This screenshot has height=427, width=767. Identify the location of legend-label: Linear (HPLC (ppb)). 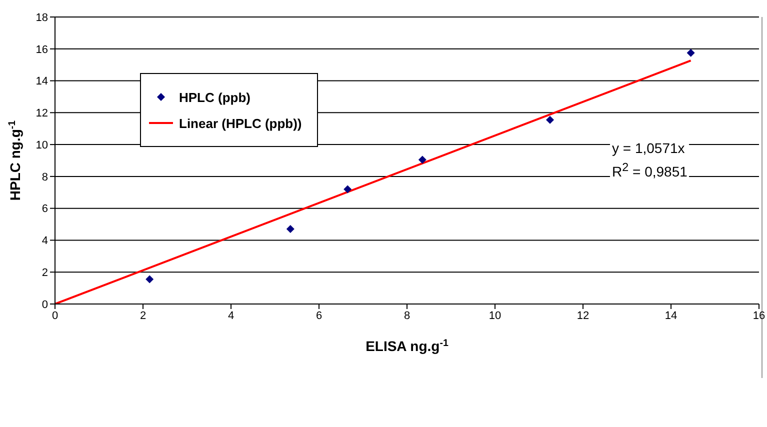
(240, 123).